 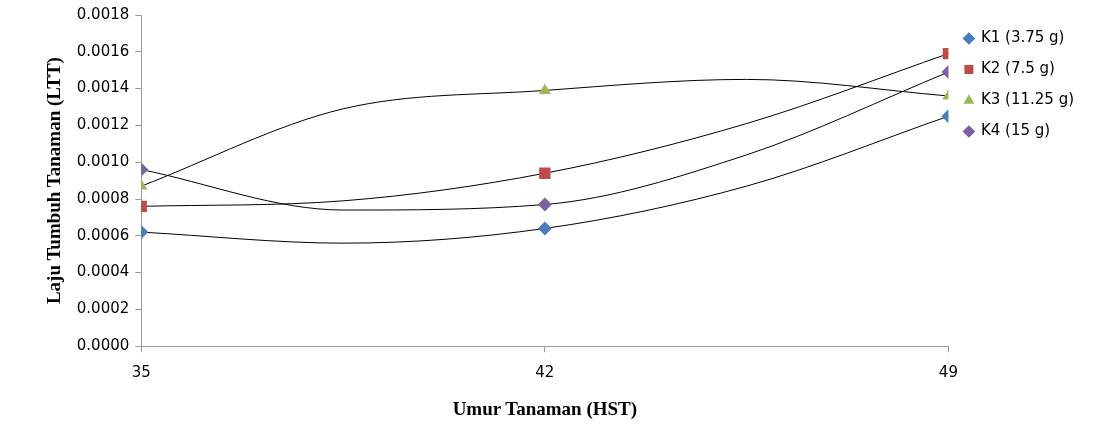 I want to click on y-tick-label: 0.0012, so click(x=103, y=124).